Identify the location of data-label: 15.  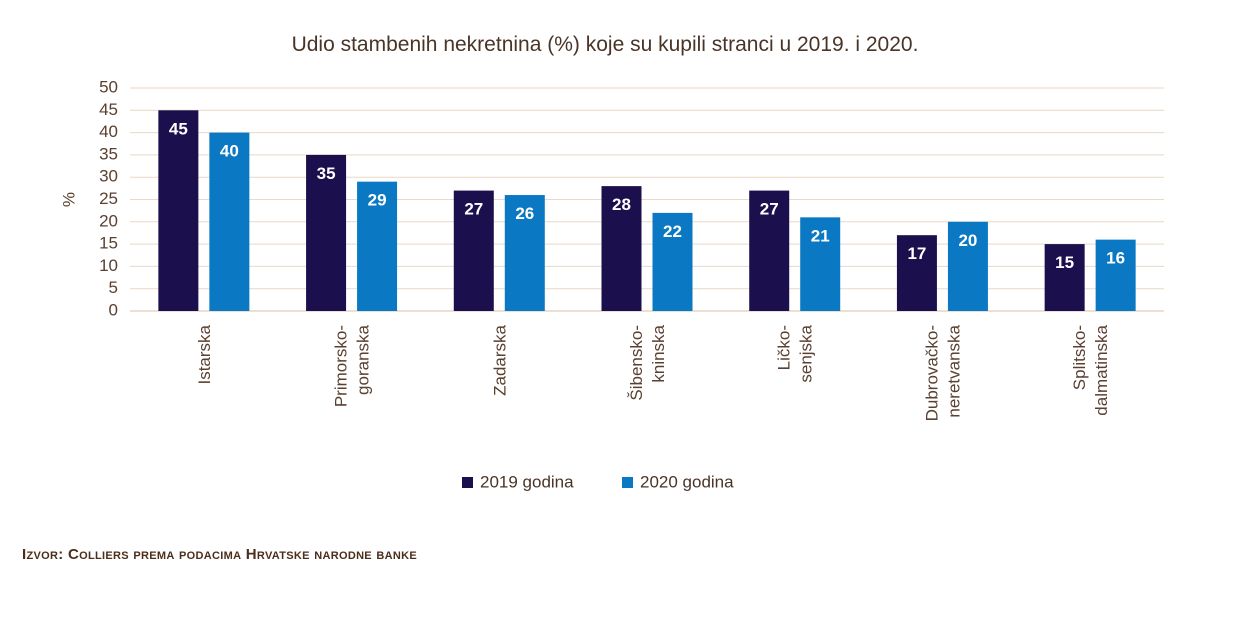
(1064, 262).